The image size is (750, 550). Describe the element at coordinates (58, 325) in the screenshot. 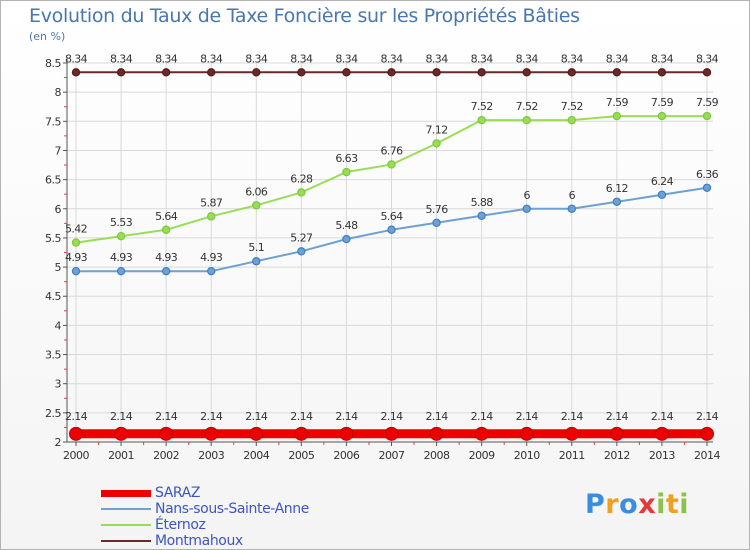

I see `y-tick-label: 4` at that location.